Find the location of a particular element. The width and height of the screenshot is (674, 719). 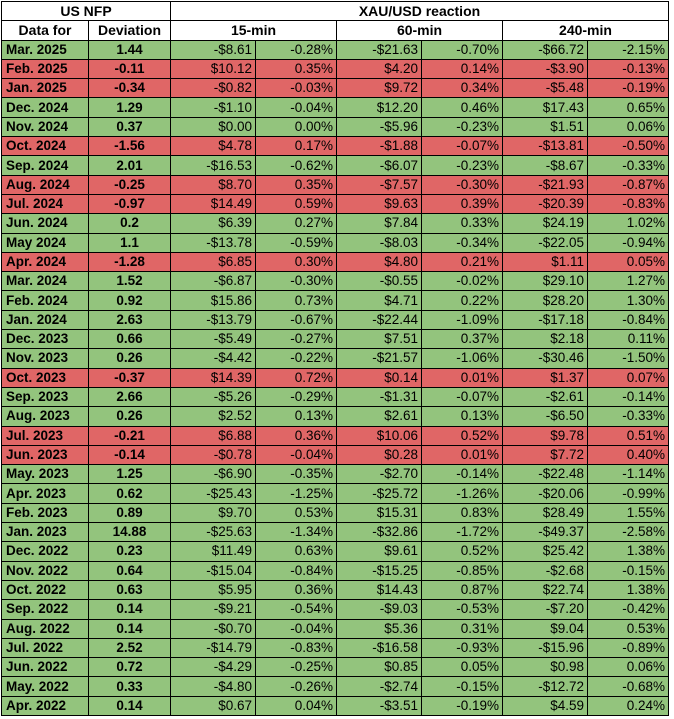

change-15-min-cell: -$13.78 is located at coordinates (213, 242).